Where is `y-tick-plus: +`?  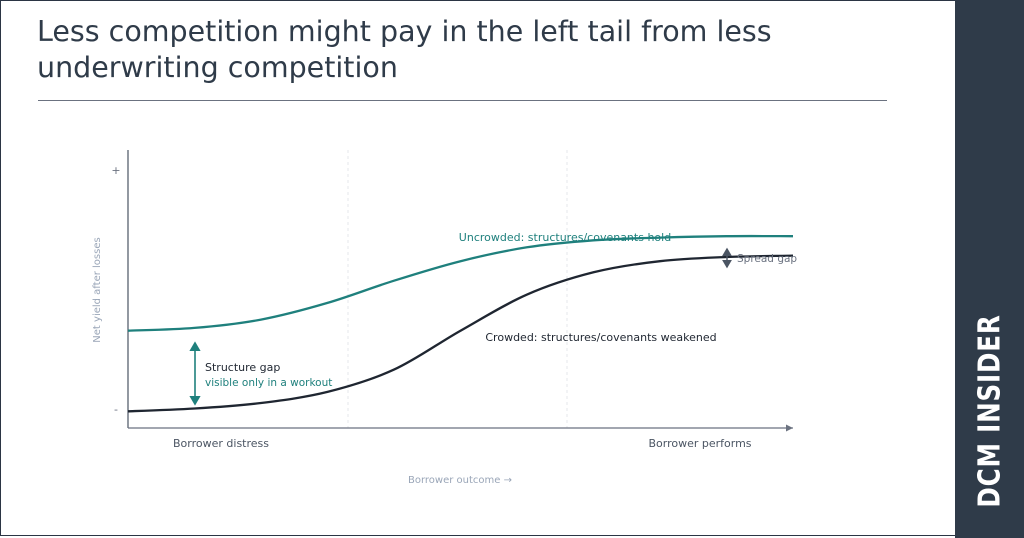
y-tick-plus: + is located at coordinates (115, 170).